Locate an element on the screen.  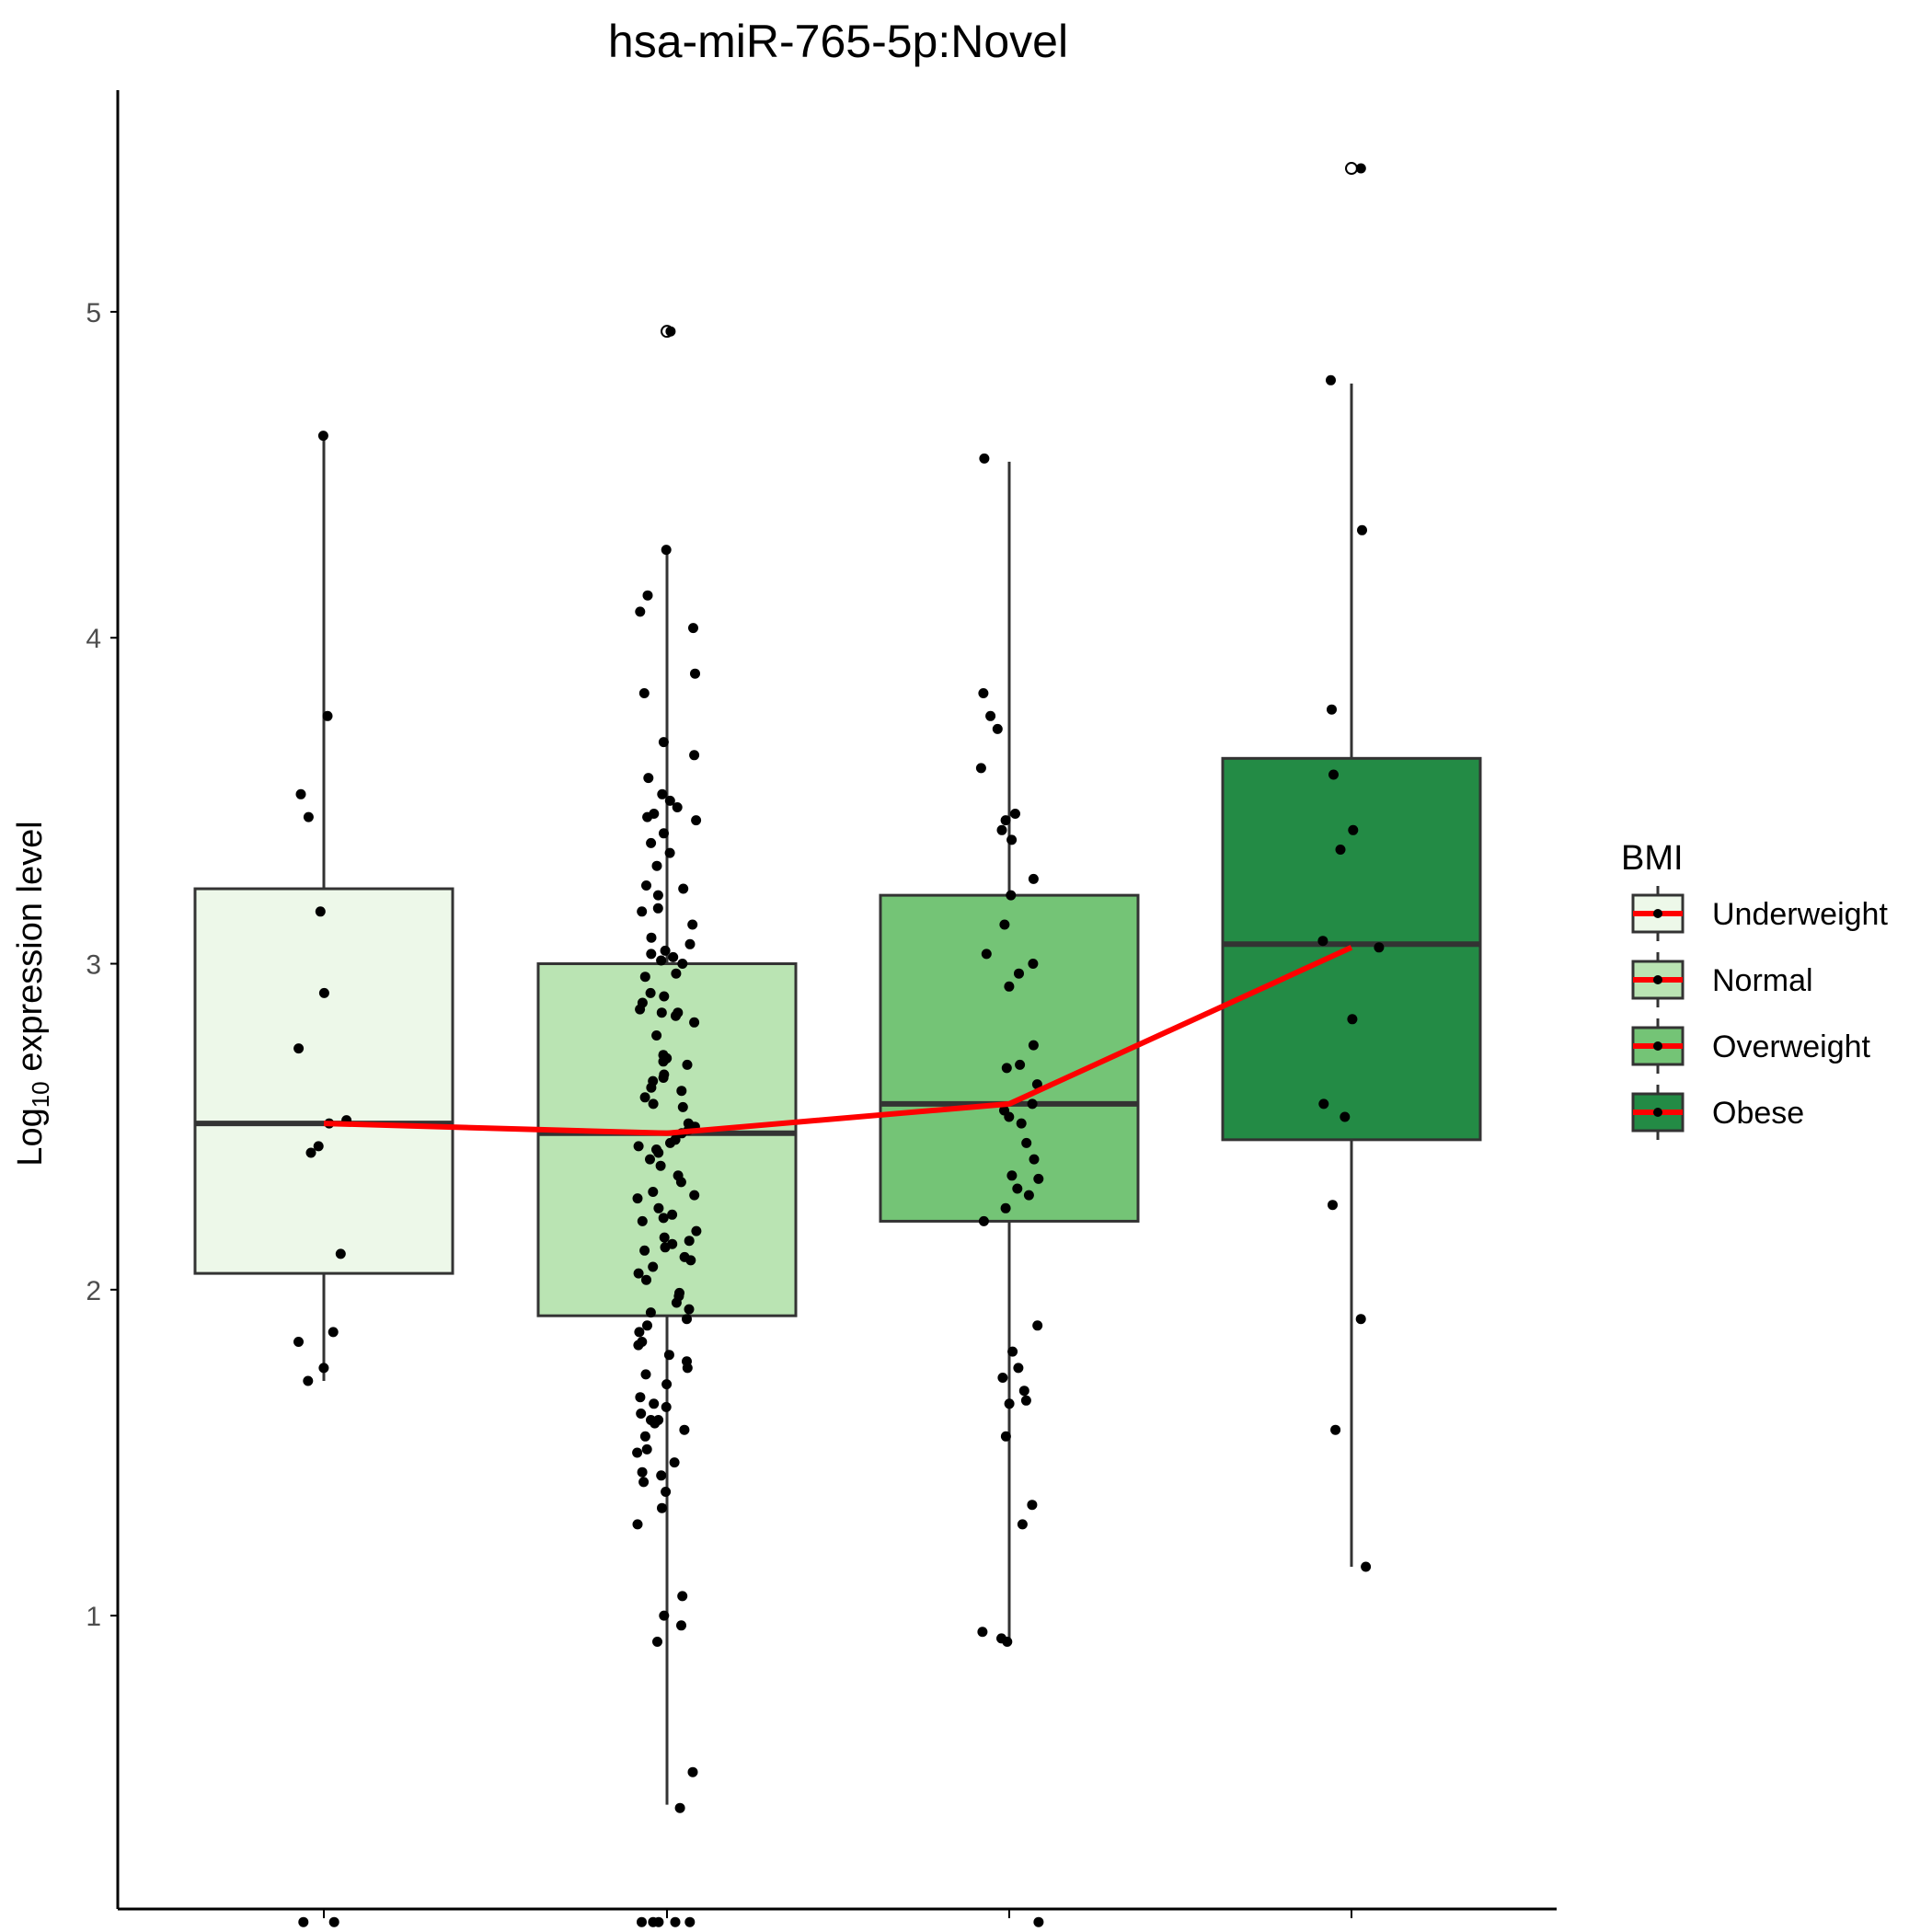
legend-item-normal: Normal is located at coordinates (1722, 979).